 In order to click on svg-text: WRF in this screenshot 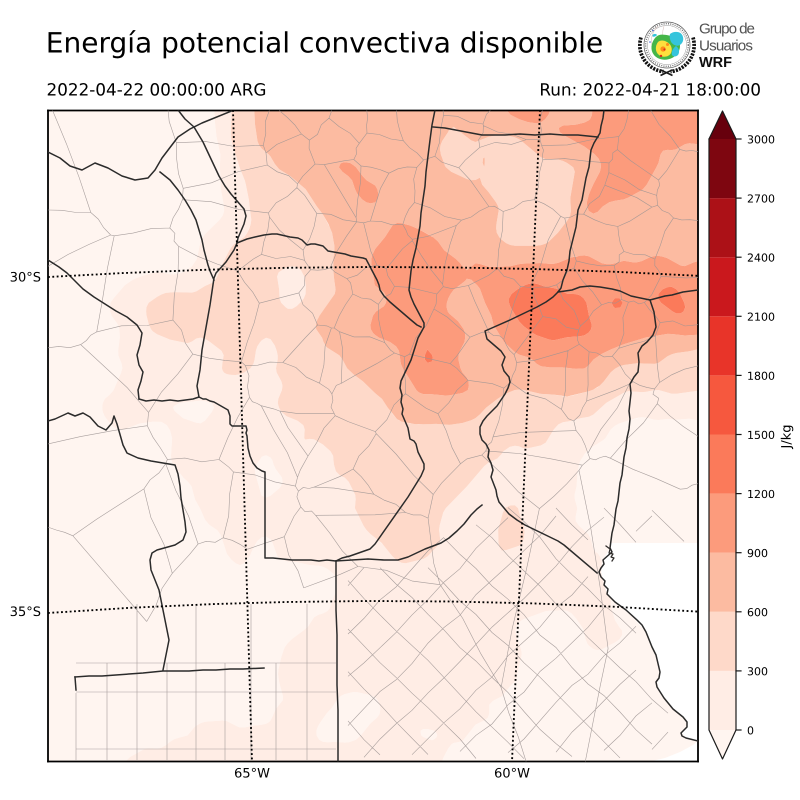, I will do `click(715, 63)`.